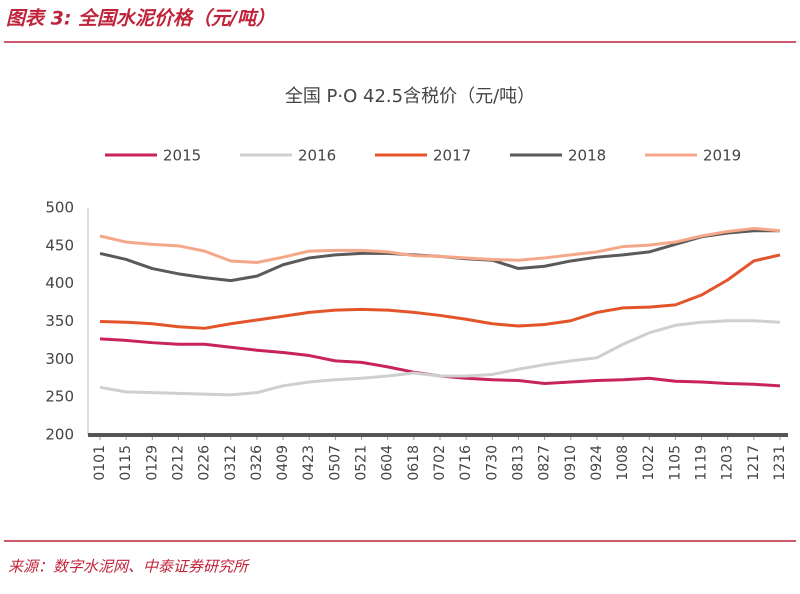 Image resolution: width=800 pixels, height=594 pixels. I want to click on x-tick-label: 0604, so click(388, 463).